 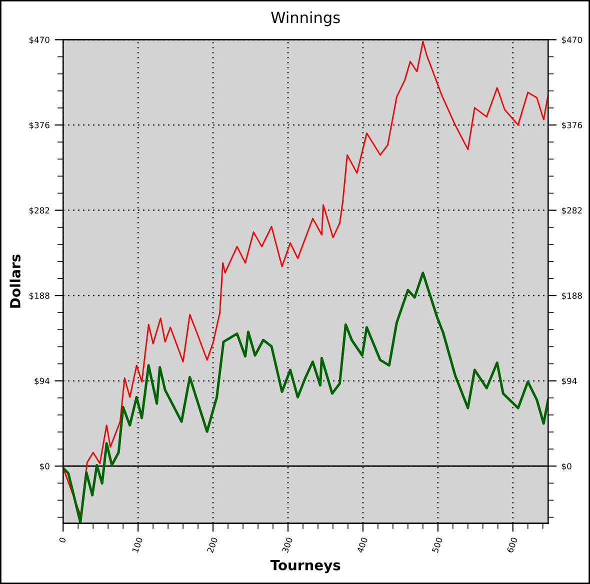 I want to click on y2-tick-label: $282, so click(x=572, y=211).